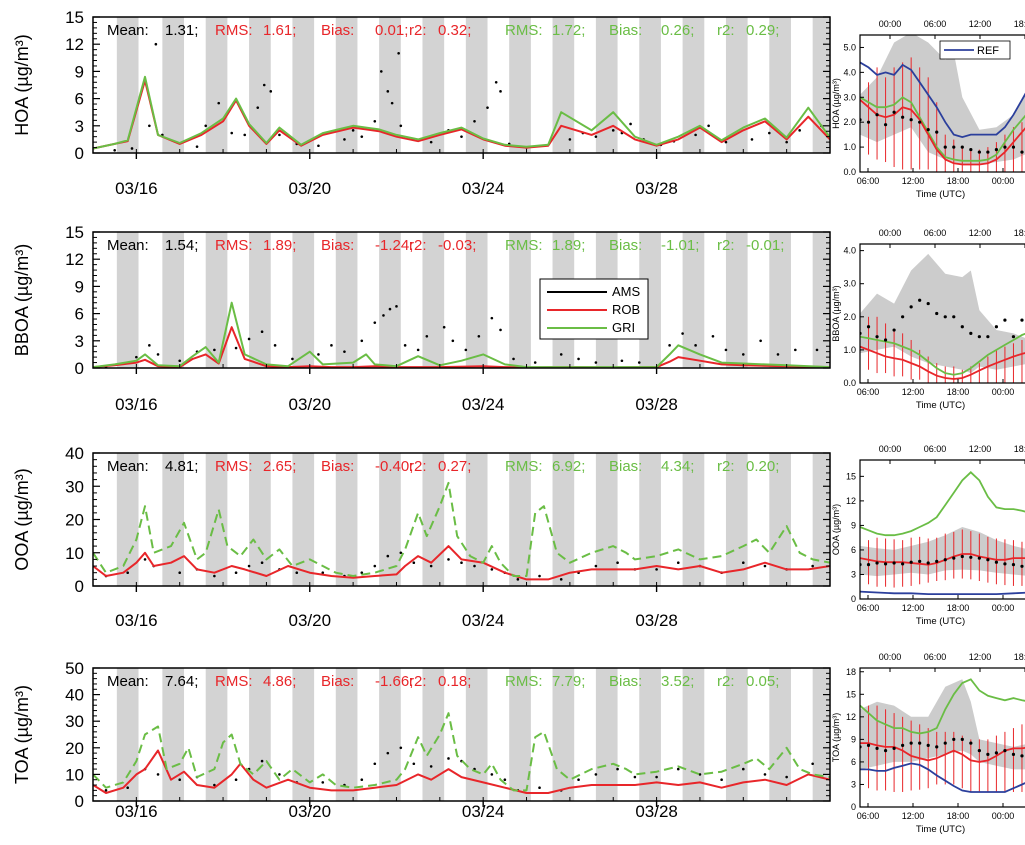 This screenshot has width=1025, height=845. I want to click on stat-rob-label: Bias:, so click(337, 681).